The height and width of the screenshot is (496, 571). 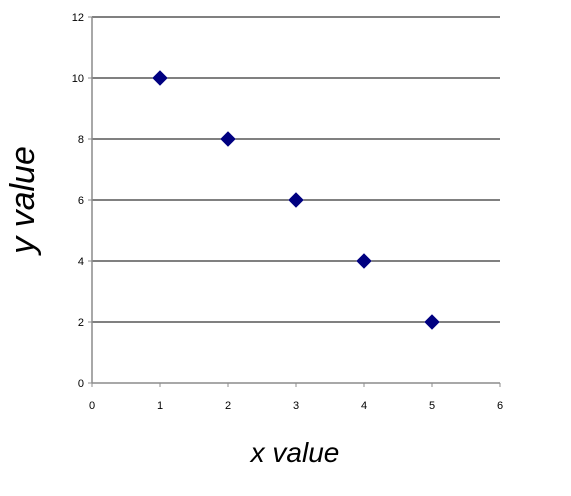 What do you see at coordinates (92, 406) in the screenshot?
I see `x-tick-label-0: 0` at bounding box center [92, 406].